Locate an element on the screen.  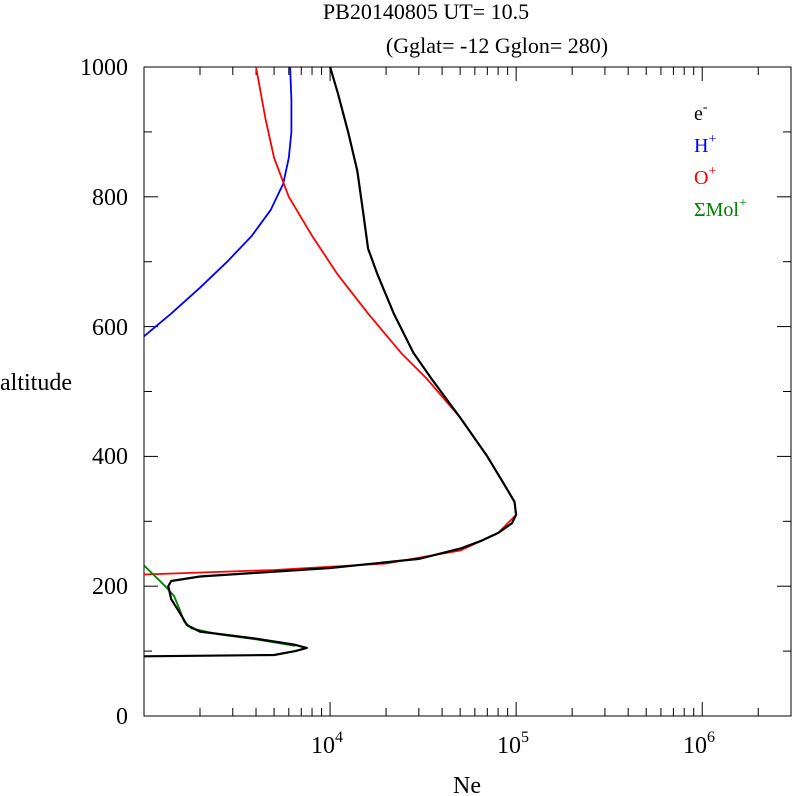
y-tick-label-1000: 1000 is located at coordinates (104, 68).